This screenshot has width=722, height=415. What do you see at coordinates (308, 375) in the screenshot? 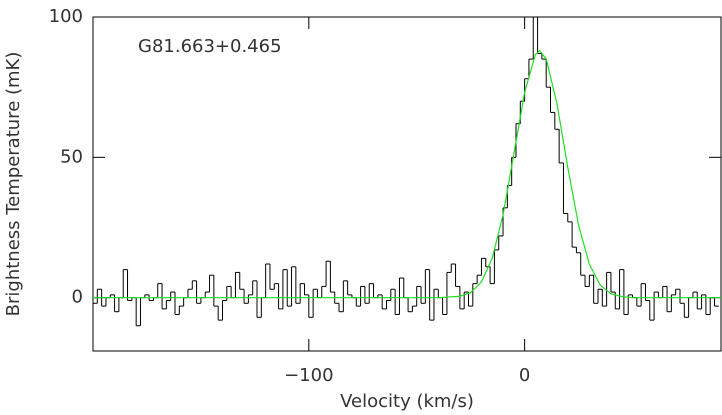
I see `x-tick-label: −100` at bounding box center [308, 375].